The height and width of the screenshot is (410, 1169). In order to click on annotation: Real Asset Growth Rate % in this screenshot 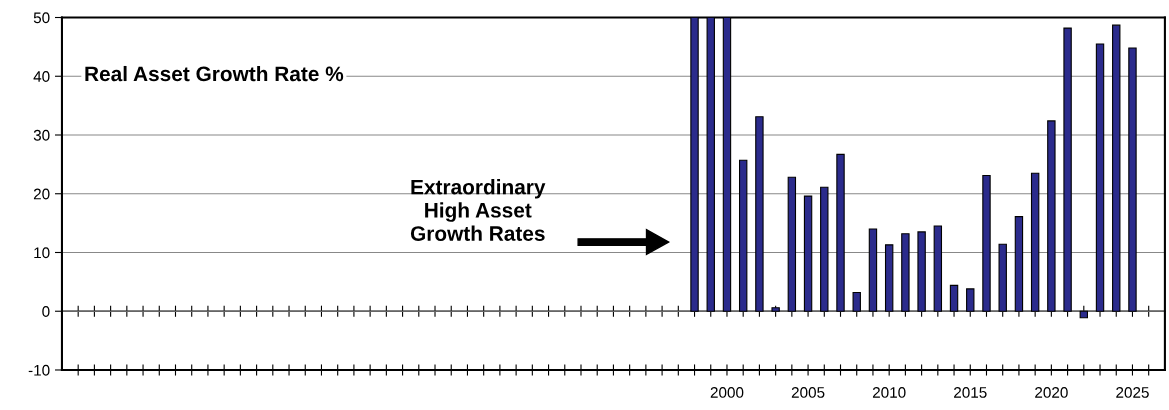, I will do `click(214, 73)`.